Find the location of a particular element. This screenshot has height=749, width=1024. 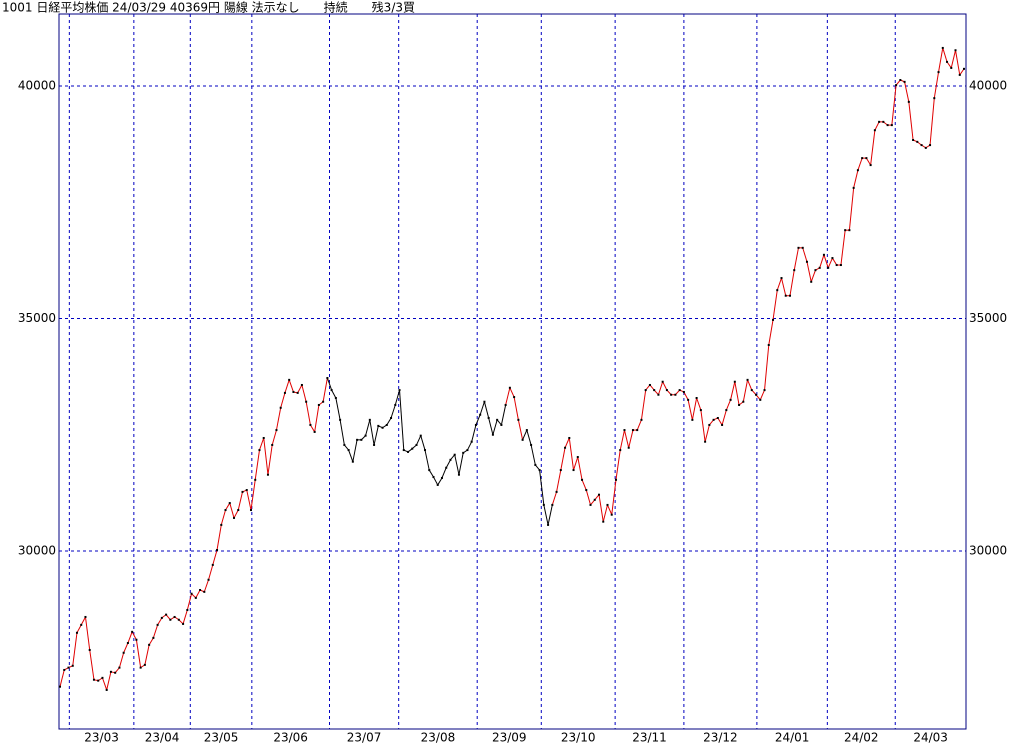

x-tick-label: 24/01 is located at coordinates (792, 738).